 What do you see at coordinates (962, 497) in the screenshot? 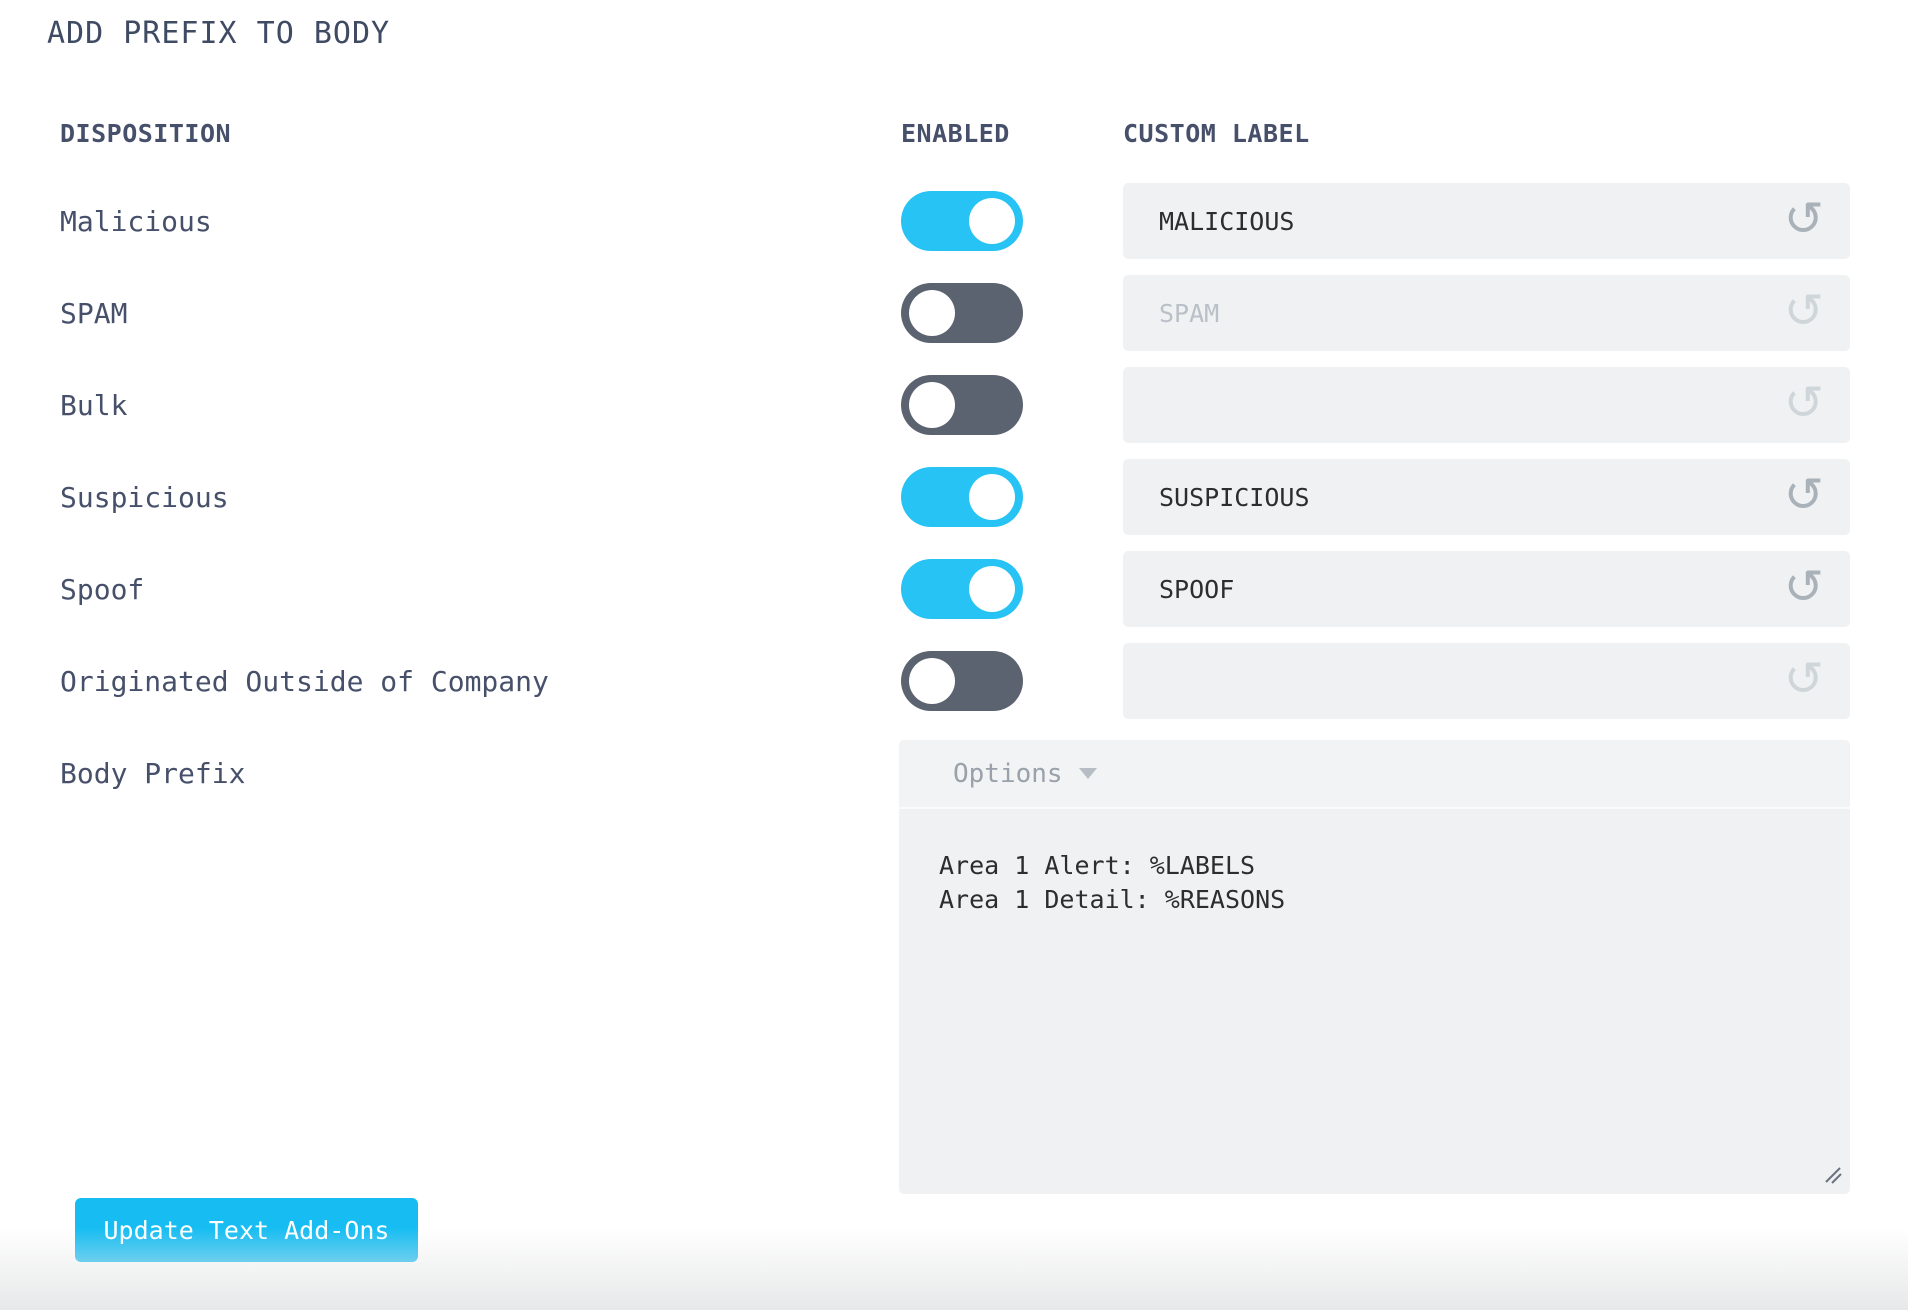
I see `enabled-toggle-suspicious` at bounding box center [962, 497].